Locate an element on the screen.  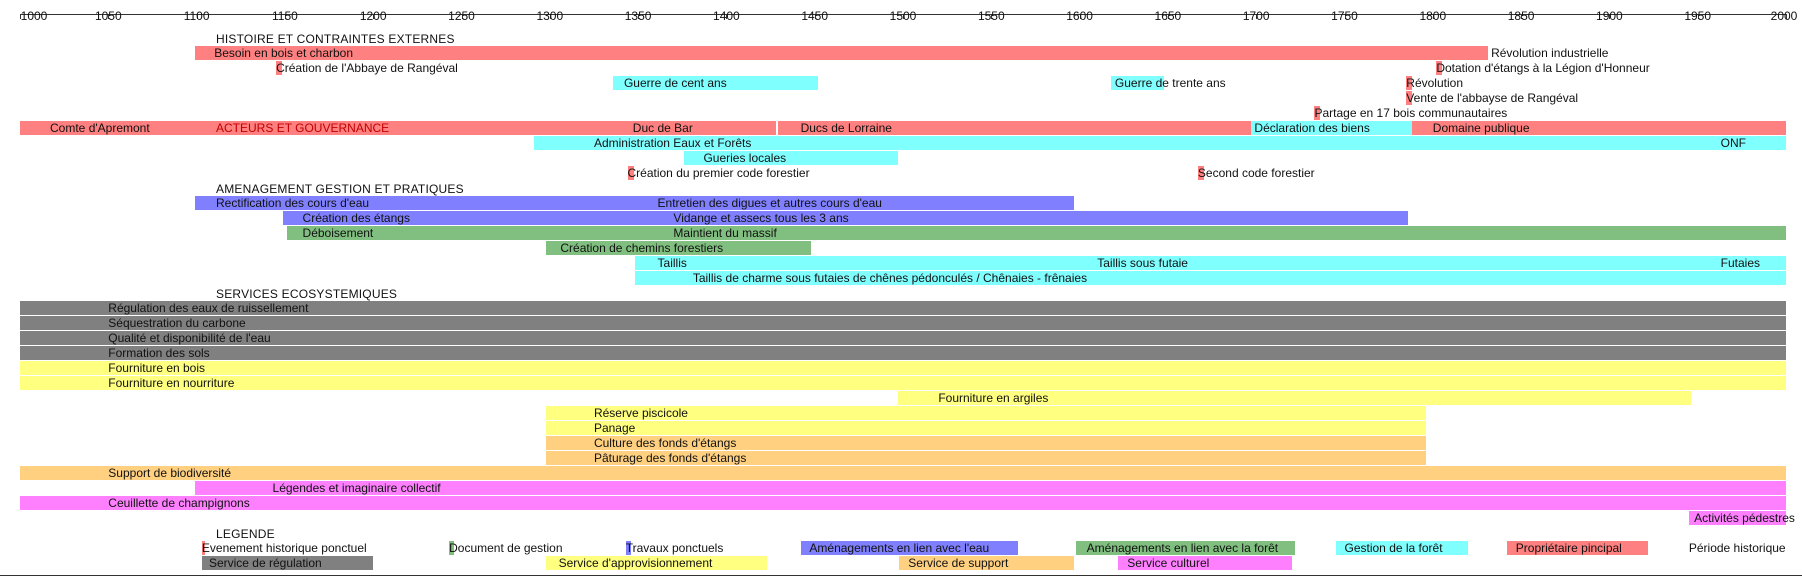
axis-tick-label: 1450 is located at coordinates (815, 16).